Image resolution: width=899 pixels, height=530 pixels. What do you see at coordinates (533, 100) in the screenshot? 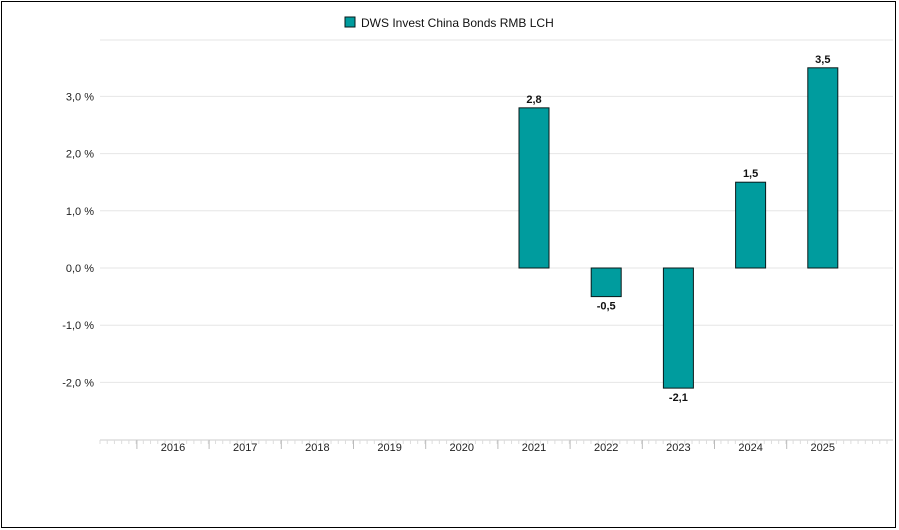
I see `data-label-2021: 2,8` at bounding box center [533, 100].